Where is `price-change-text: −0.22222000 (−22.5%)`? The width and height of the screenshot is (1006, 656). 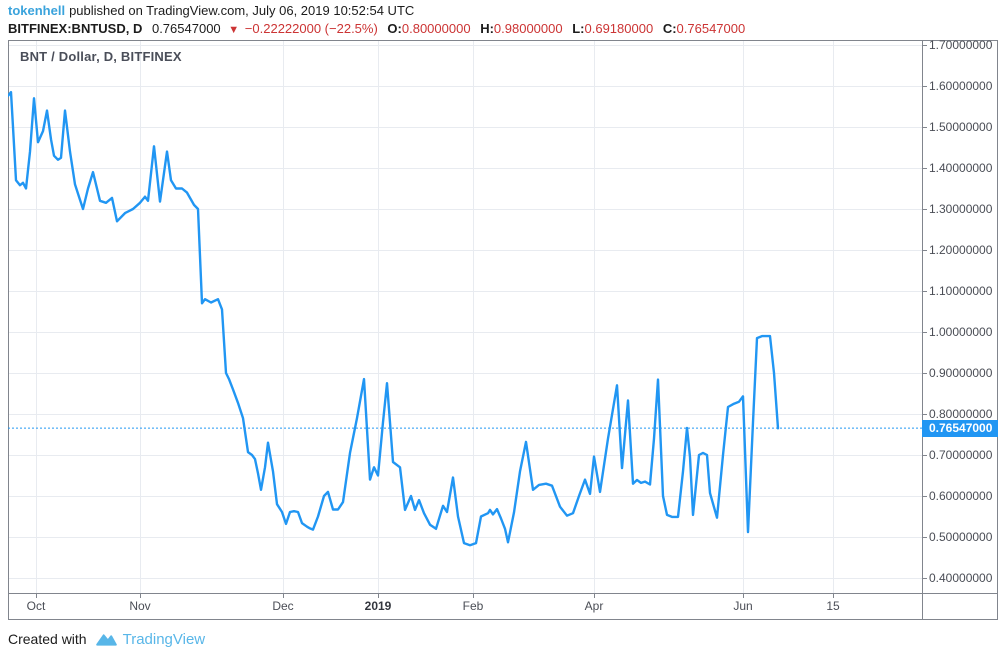
price-change-text: −0.22222000 (−22.5%) is located at coordinates (311, 28).